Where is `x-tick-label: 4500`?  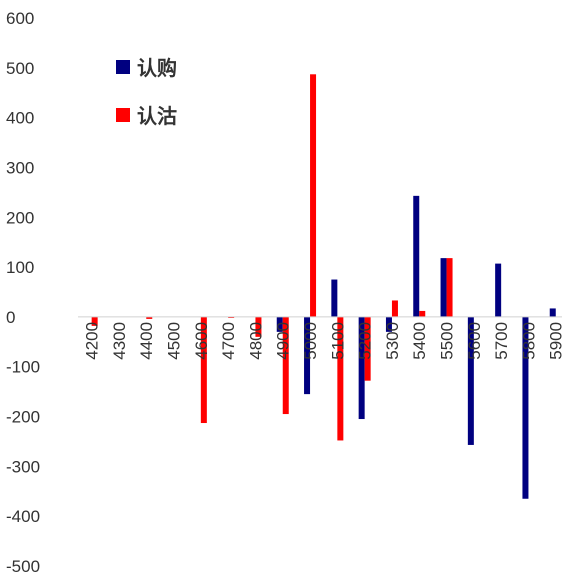 x-tick-label: 4500 is located at coordinates (174, 341).